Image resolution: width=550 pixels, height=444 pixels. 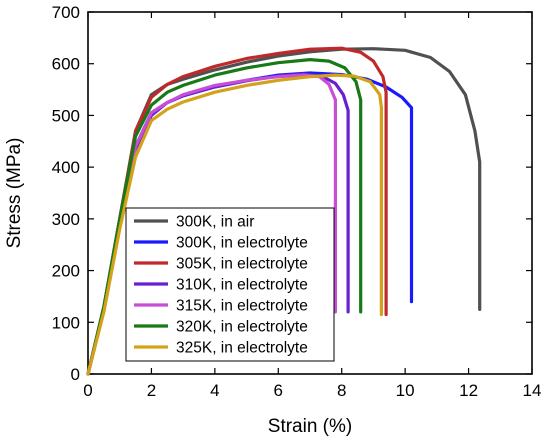 What do you see at coordinates (151, 390) in the screenshot?
I see `x-tick-label: 2` at bounding box center [151, 390].